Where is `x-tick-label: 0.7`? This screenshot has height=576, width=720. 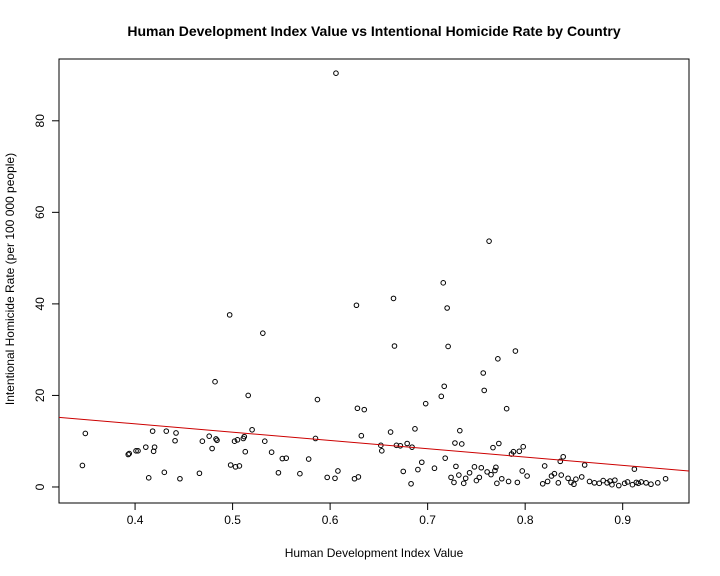
x-tick-label: 0.7 is located at coordinates (427, 520).